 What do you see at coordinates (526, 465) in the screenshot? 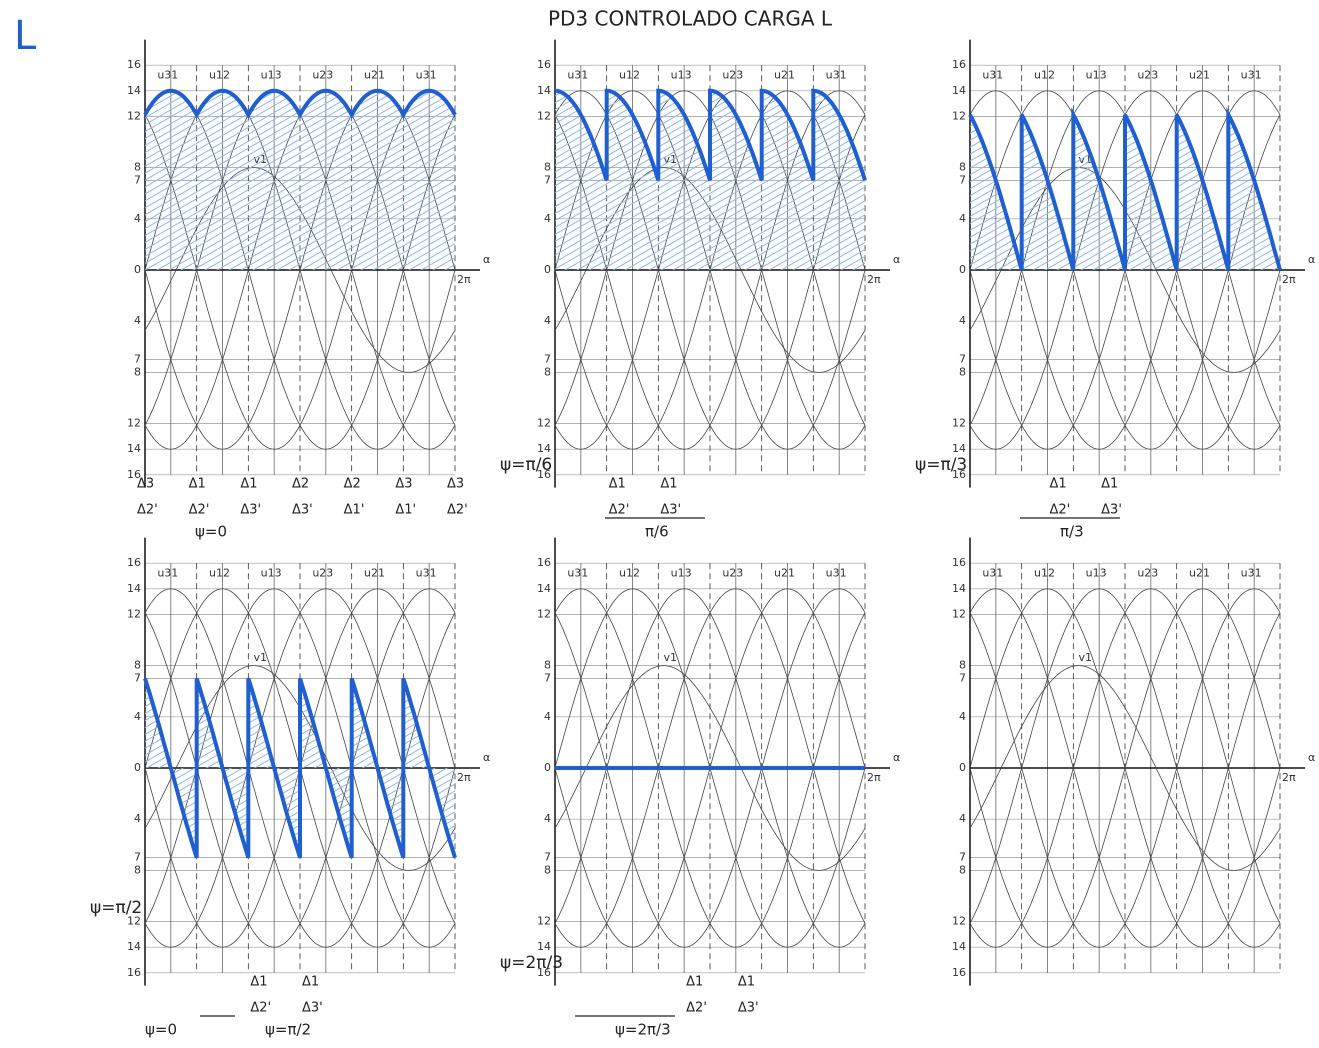
I see `psi-label: ψ=π/6` at bounding box center [526, 465].